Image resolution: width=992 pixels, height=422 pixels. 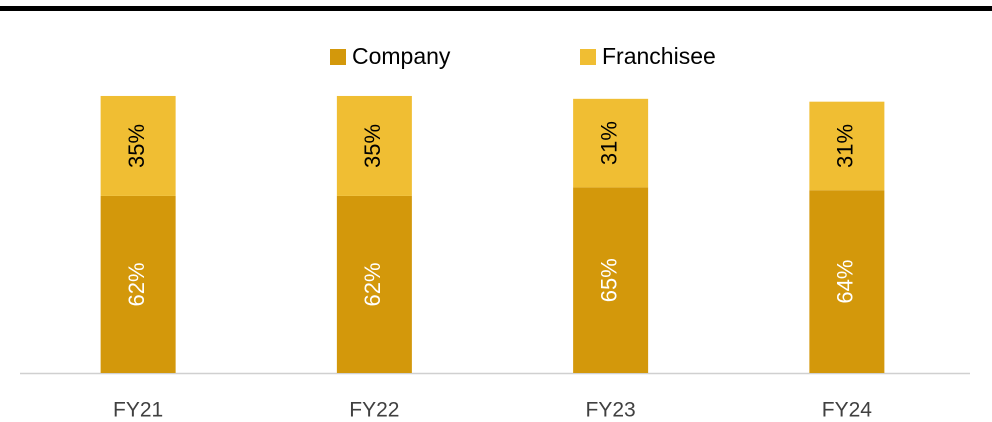 I want to click on legend-label: Franchisee, so click(x=659, y=56).